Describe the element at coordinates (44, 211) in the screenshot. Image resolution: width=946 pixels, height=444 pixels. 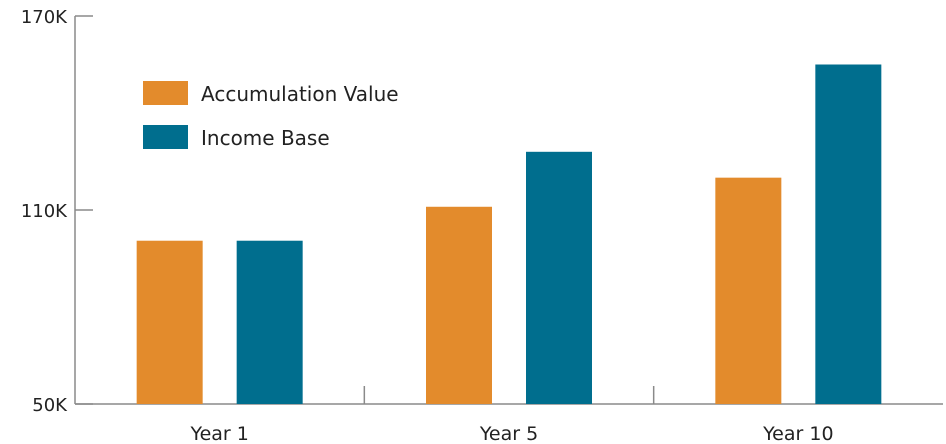
I see `y-tick-label: 110K` at that location.